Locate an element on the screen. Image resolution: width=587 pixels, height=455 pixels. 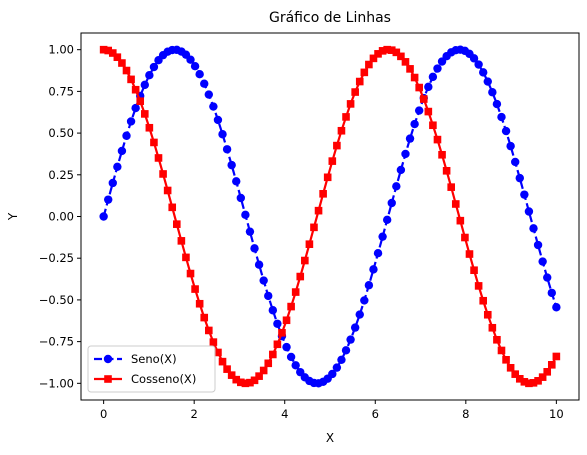
x-tick-label: 10 is located at coordinates (556, 414).